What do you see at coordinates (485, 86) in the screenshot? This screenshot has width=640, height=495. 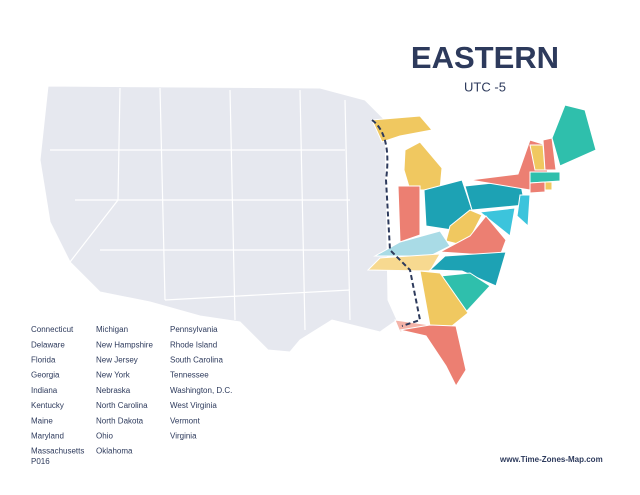 I see `subtitle: UTC -5` at bounding box center [485, 86].